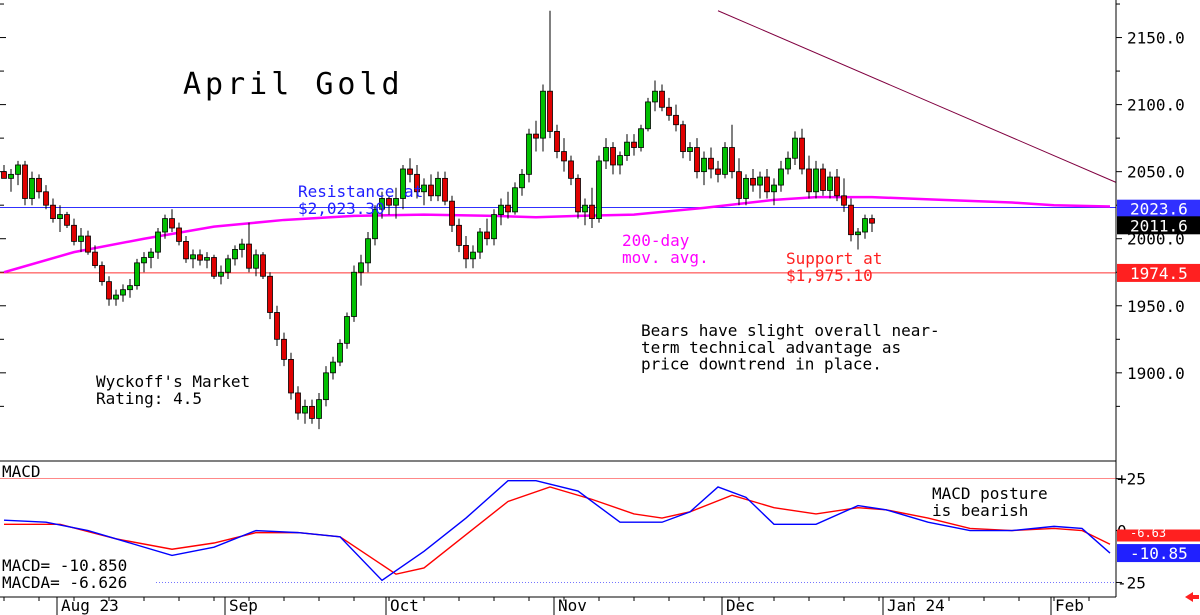 The height and width of the screenshot is (615, 1200). Describe the element at coordinates (1159, 553) in the screenshot. I see `macd-value-text: -10.85` at that location.